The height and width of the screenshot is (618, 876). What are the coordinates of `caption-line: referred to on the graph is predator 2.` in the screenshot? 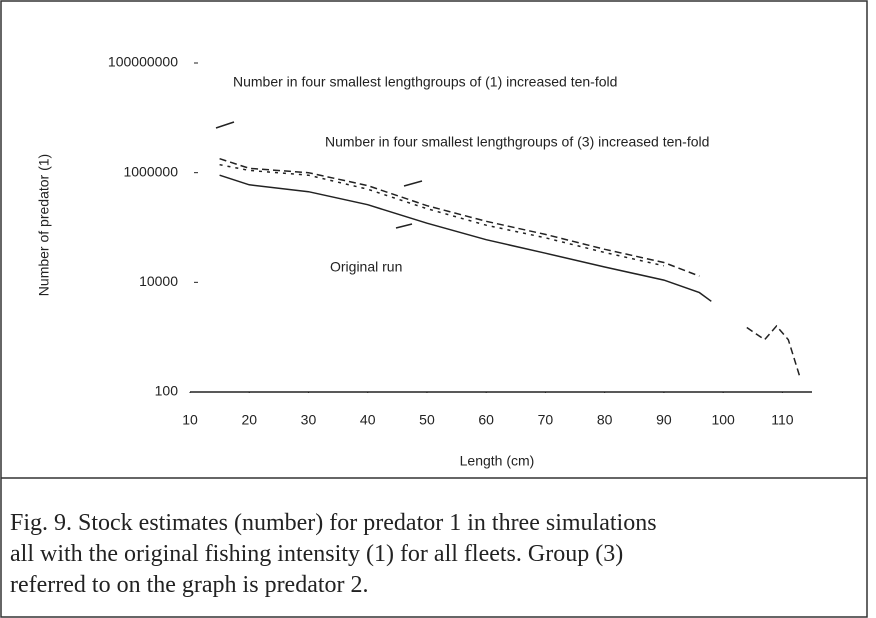 It's located at (189, 585).